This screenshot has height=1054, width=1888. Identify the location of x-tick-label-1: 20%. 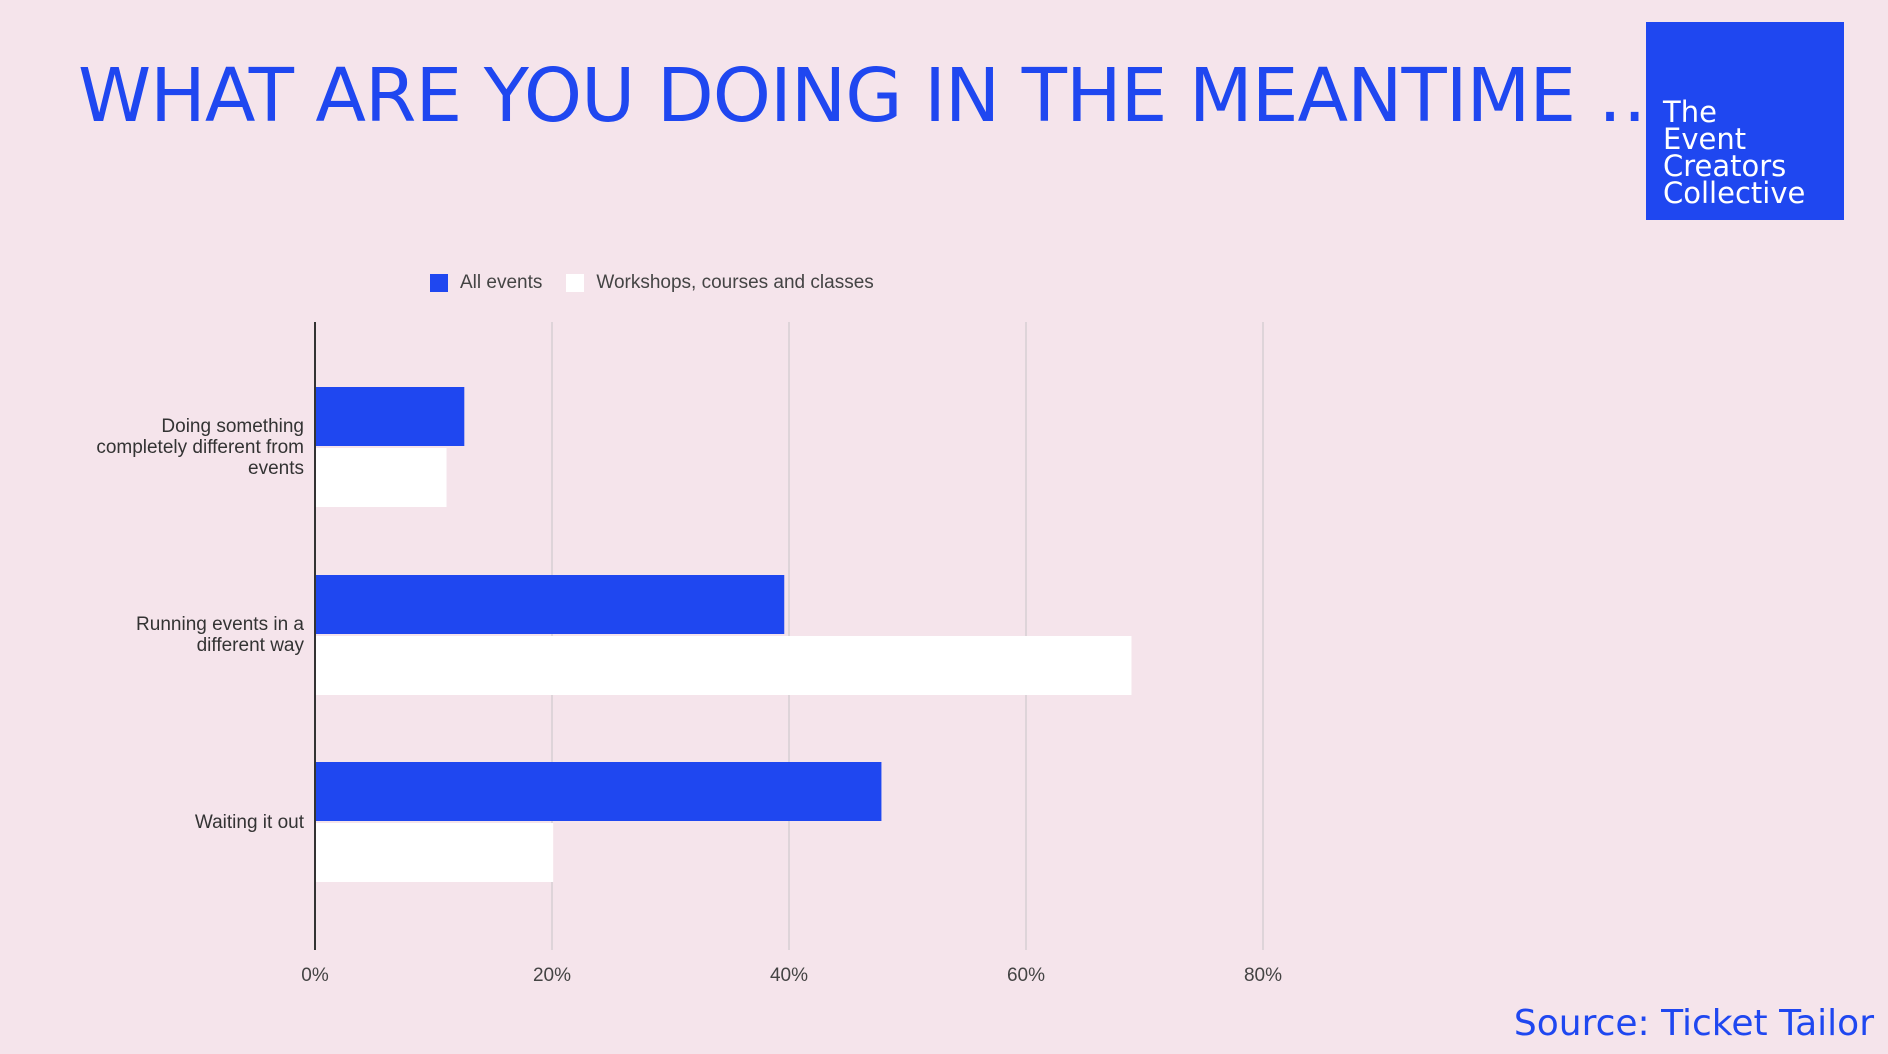
(552, 975).